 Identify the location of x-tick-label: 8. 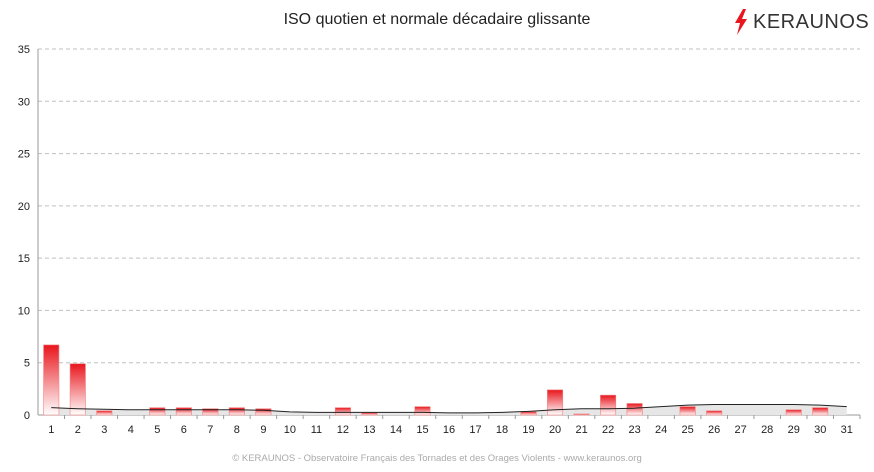
(237, 430).